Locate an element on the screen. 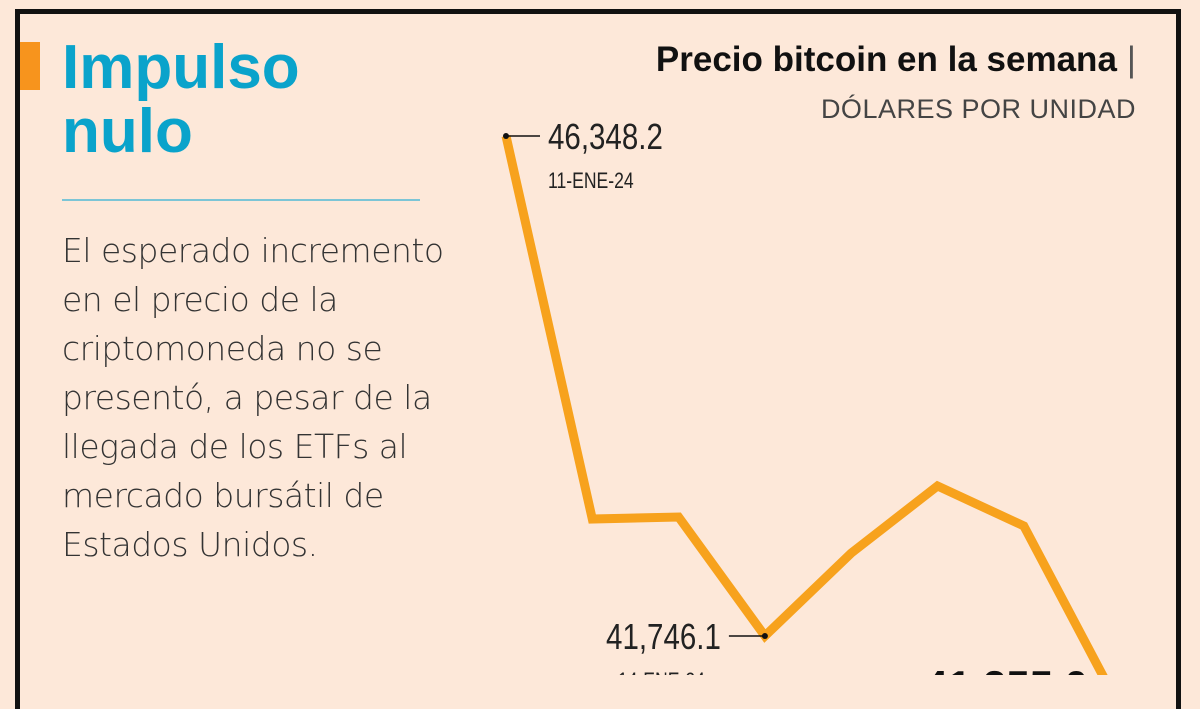 Image resolution: width=1200 pixels, height=709 pixels. value-label: 46,348.2 is located at coordinates (605, 136).